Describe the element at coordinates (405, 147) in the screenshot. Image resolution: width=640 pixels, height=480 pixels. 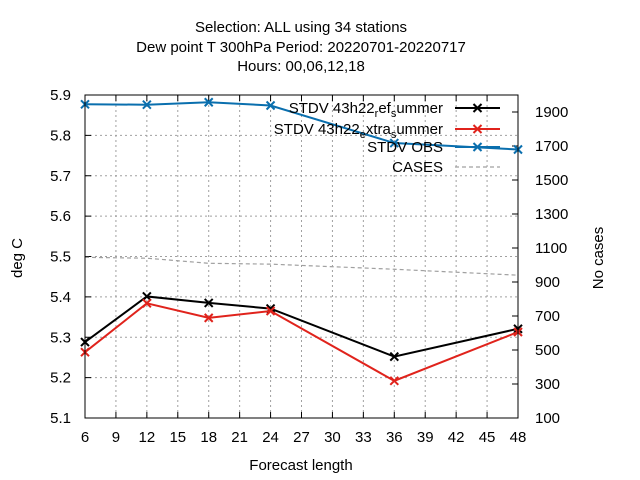
I see `legend-label: STDV OBS` at that location.